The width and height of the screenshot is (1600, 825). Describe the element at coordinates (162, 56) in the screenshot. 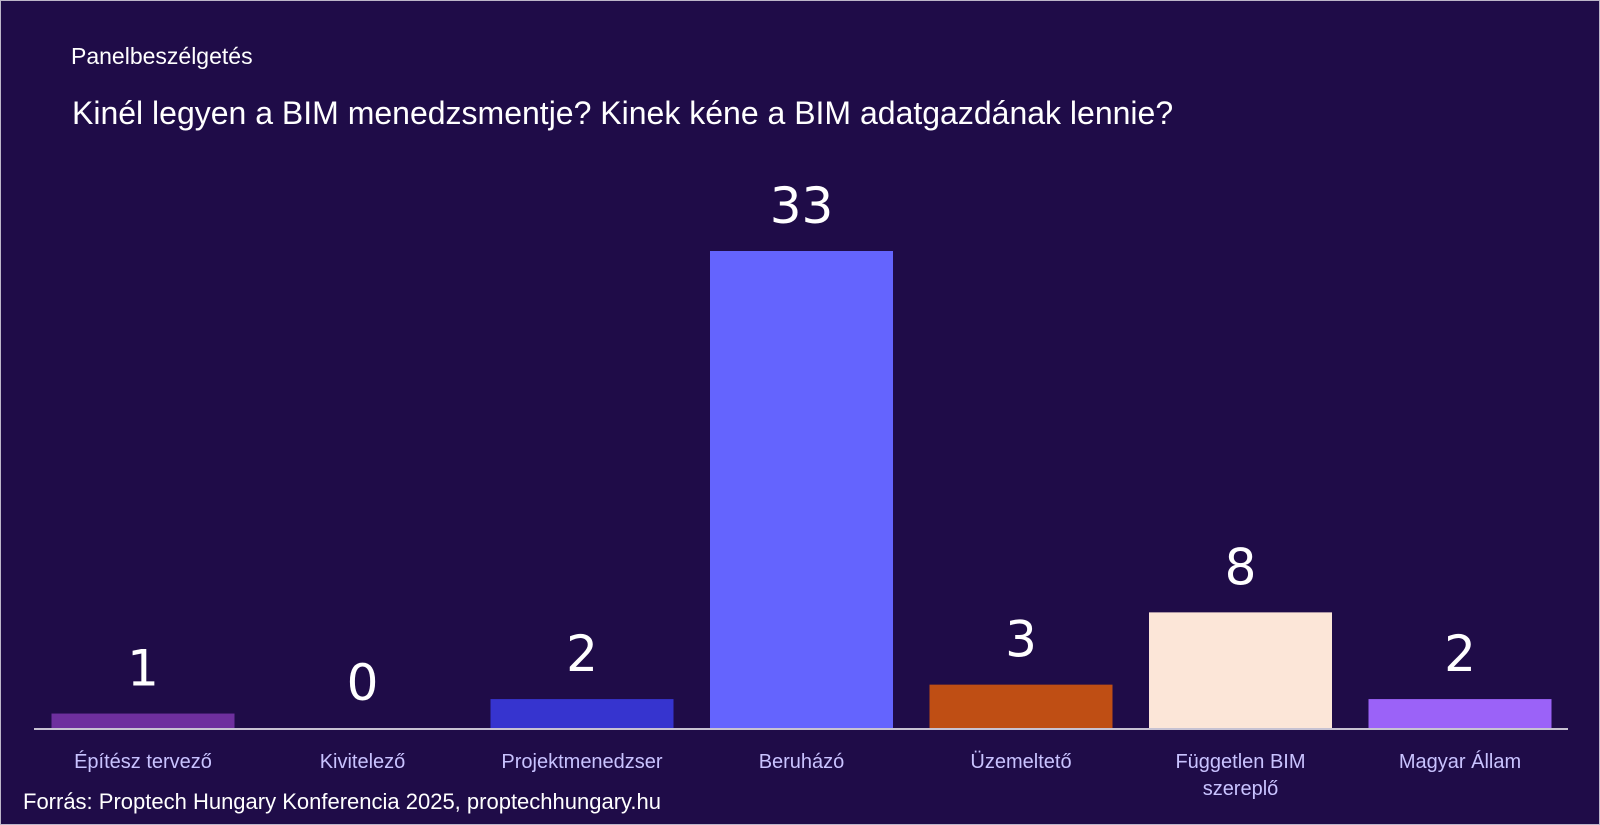

I see `chart-kicker: Panelbeszélgetés` at that location.